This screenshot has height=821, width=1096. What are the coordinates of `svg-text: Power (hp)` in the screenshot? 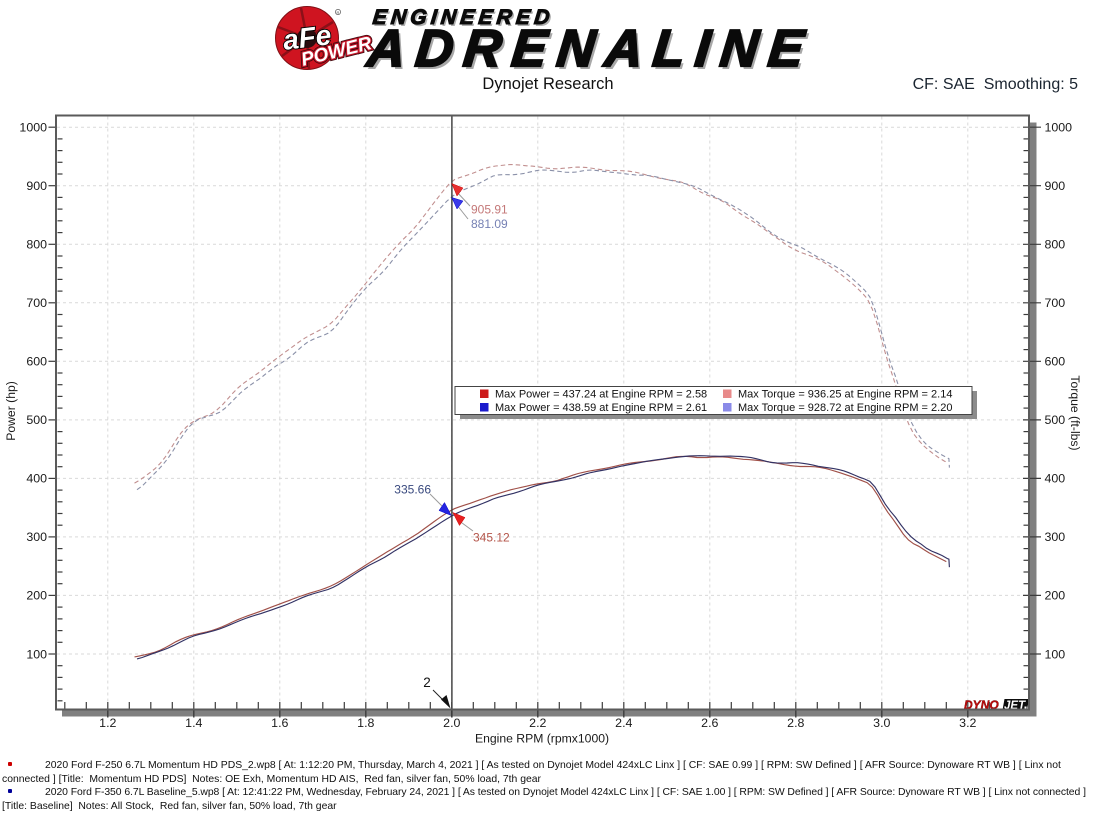 It's located at (11, 411).